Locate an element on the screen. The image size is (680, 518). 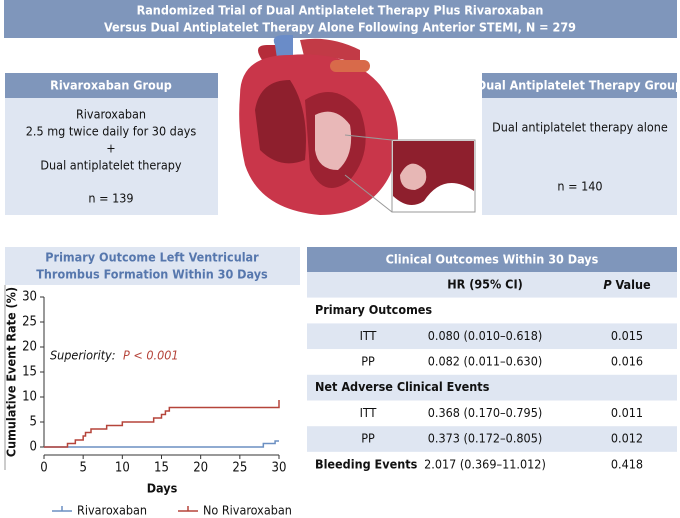
group-title: Dual Antiplatelet Therapy Group is located at coordinates (578, 85).